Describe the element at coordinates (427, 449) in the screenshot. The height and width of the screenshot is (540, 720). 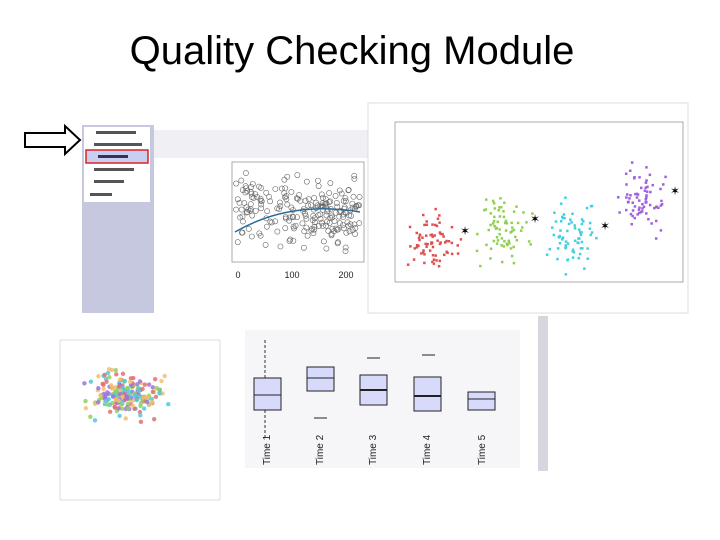
I see `x-tick-label: Time 4` at that location.